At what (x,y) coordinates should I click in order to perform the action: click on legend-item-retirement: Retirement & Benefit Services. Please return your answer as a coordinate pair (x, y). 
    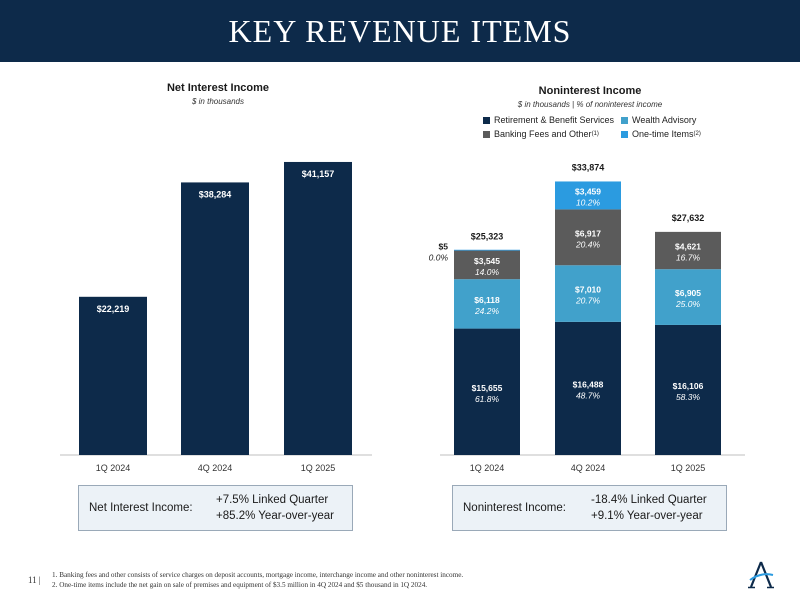
    Looking at the image, I should click on (548, 120).